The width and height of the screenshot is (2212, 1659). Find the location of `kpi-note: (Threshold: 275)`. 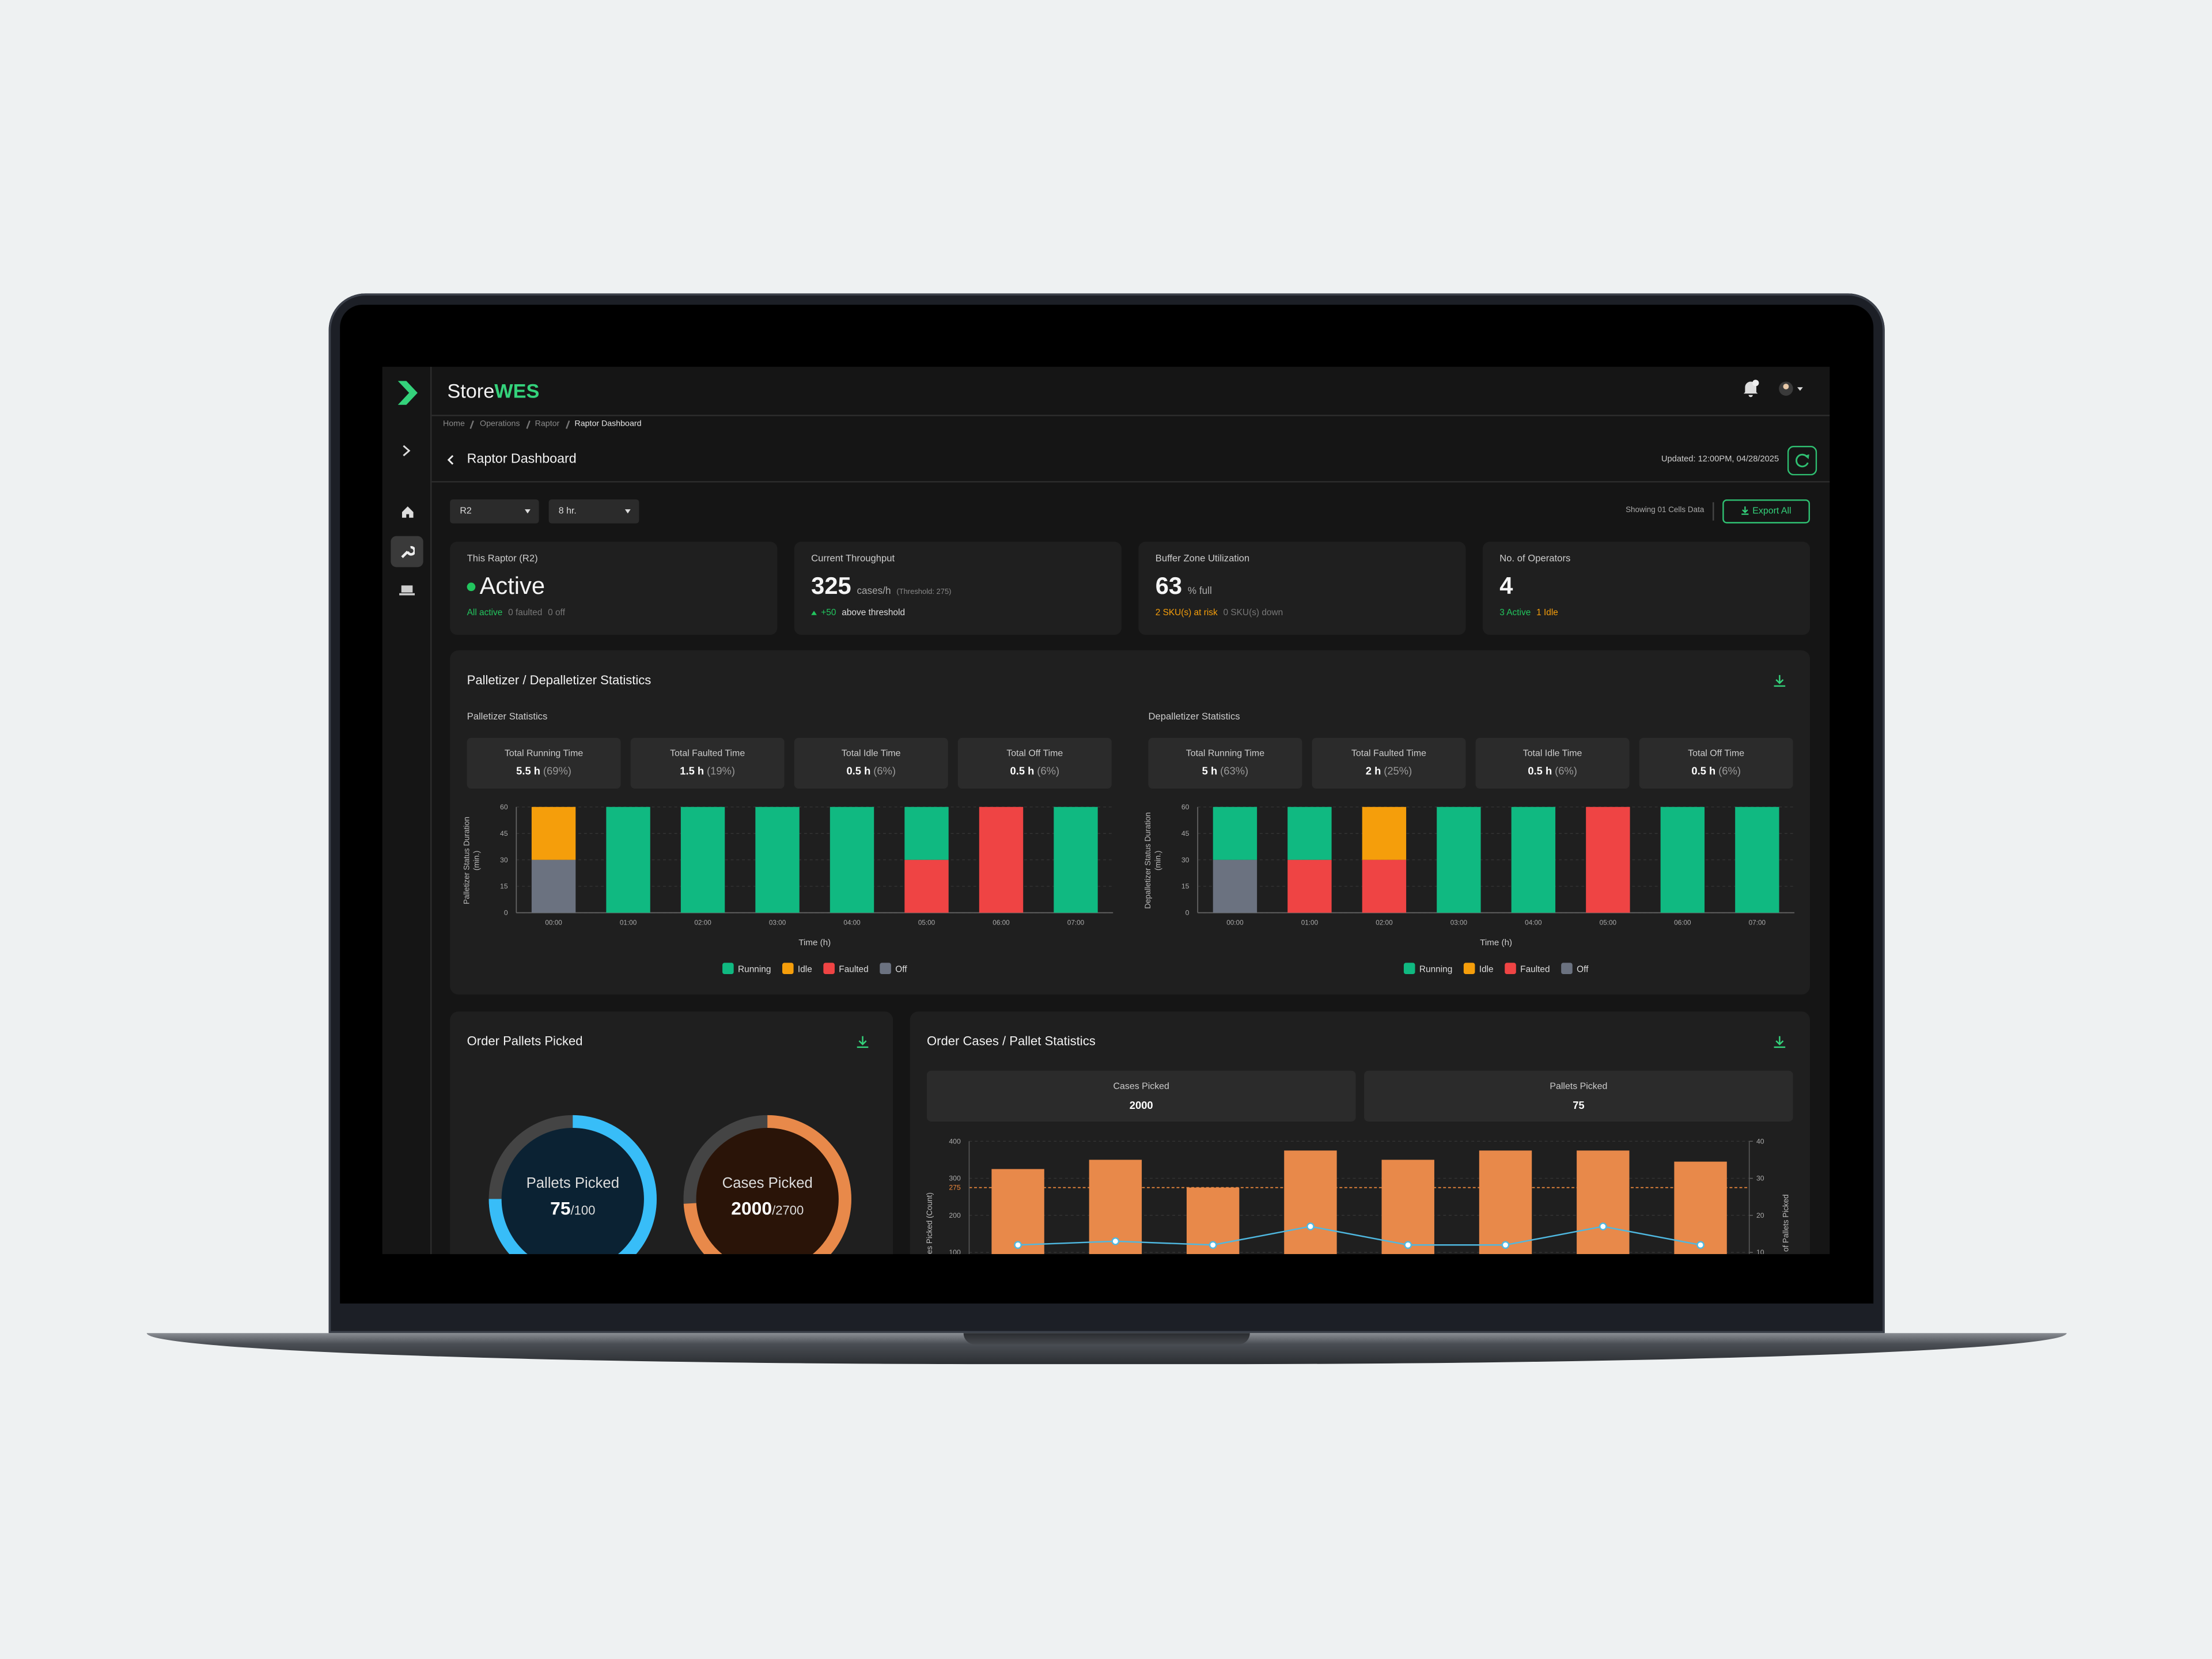

kpi-note: (Threshold: 275) is located at coordinates (924, 592).